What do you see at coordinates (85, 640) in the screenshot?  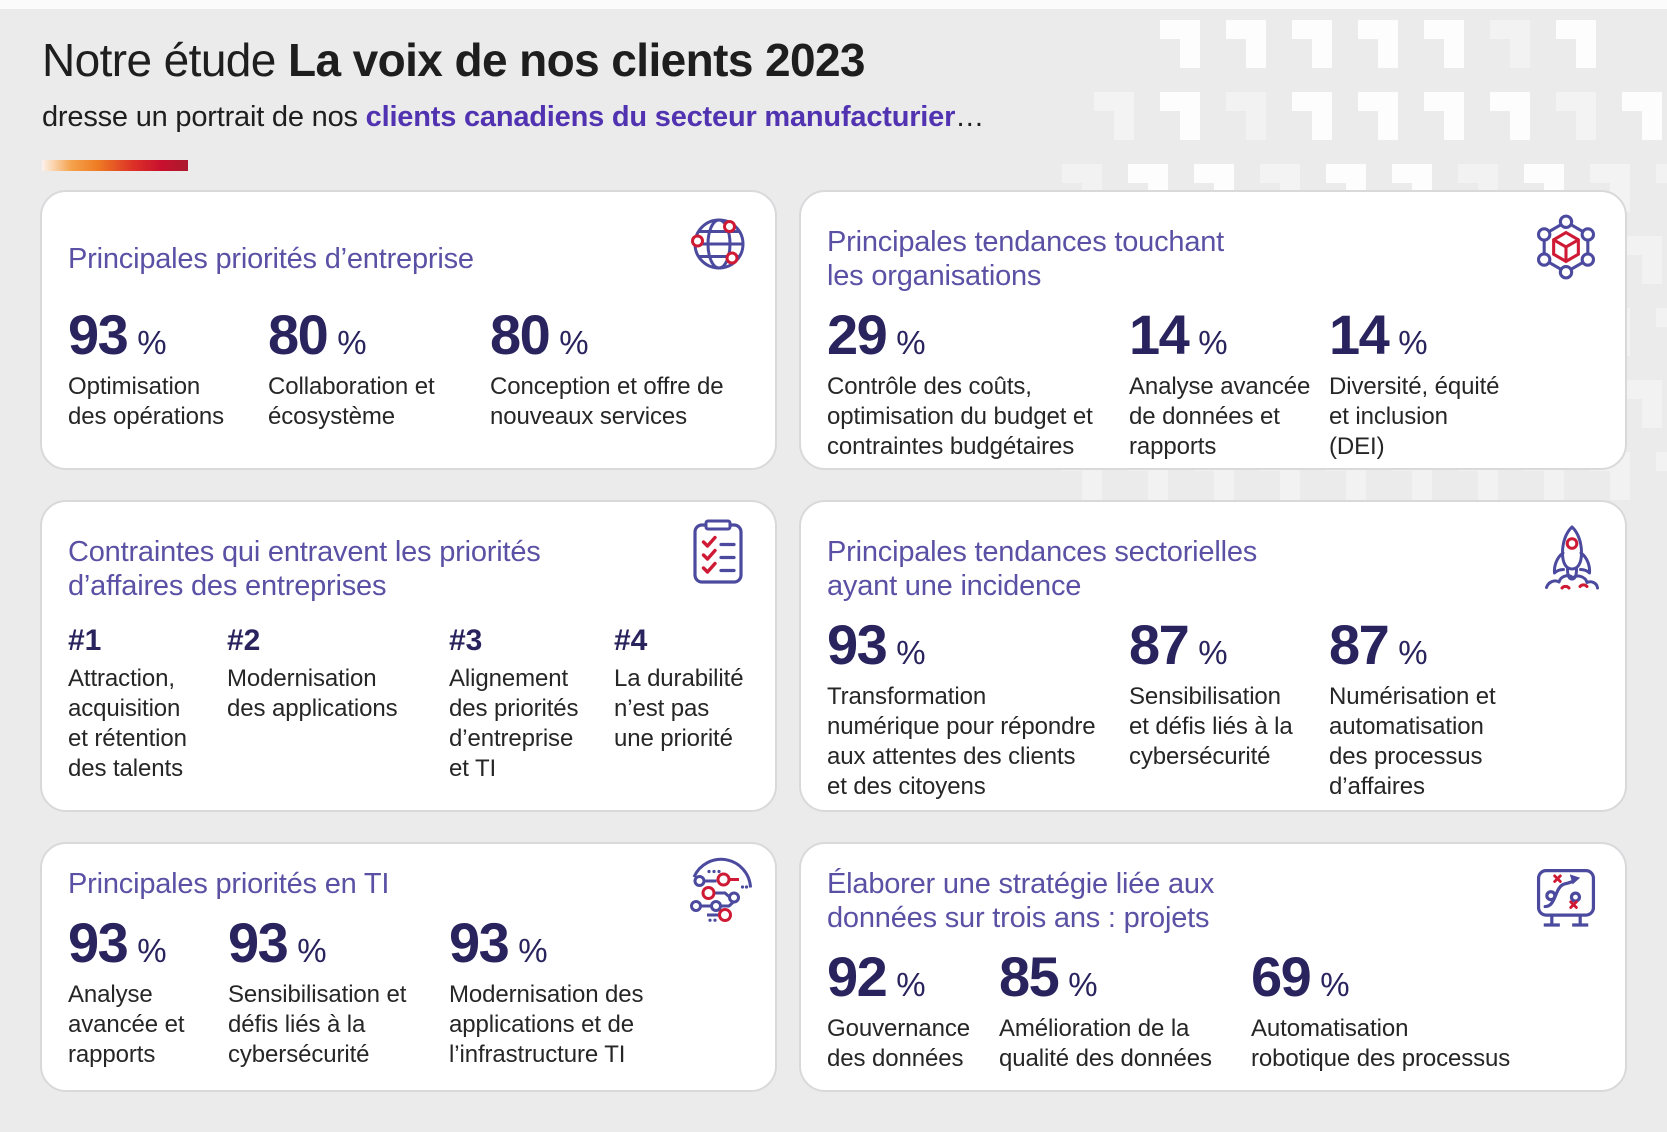 I see `stat-value: #1` at bounding box center [85, 640].